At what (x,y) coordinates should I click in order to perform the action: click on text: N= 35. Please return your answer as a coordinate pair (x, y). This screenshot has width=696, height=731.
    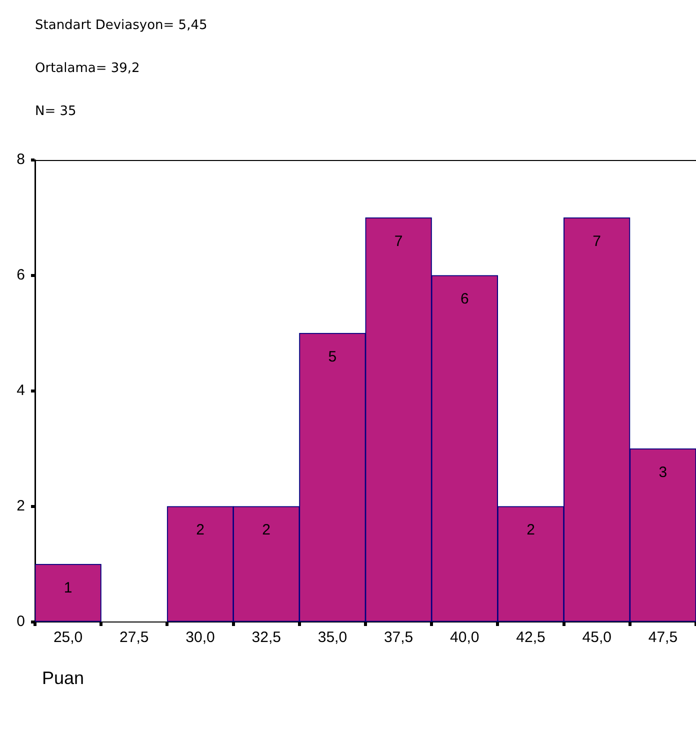
    Looking at the image, I should click on (55, 111).